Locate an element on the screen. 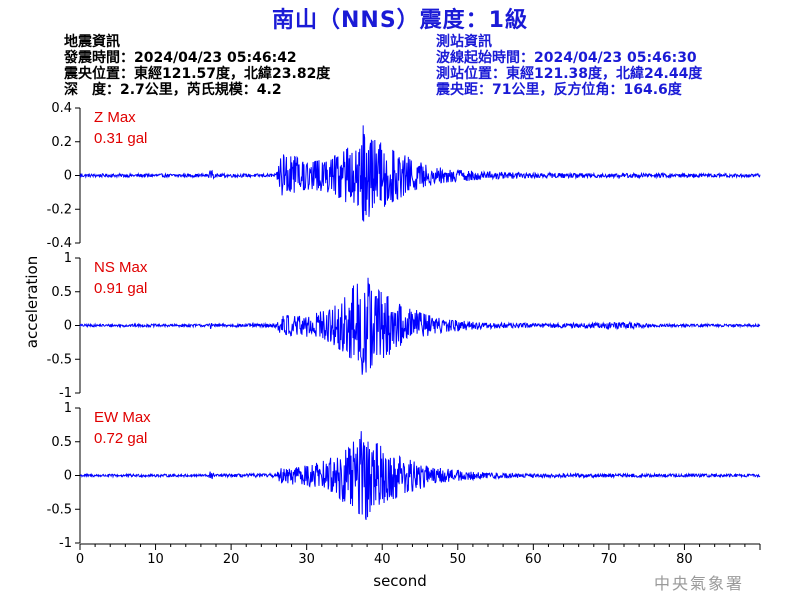 The image size is (800, 600). x-tick-label: 50 is located at coordinates (458, 559).